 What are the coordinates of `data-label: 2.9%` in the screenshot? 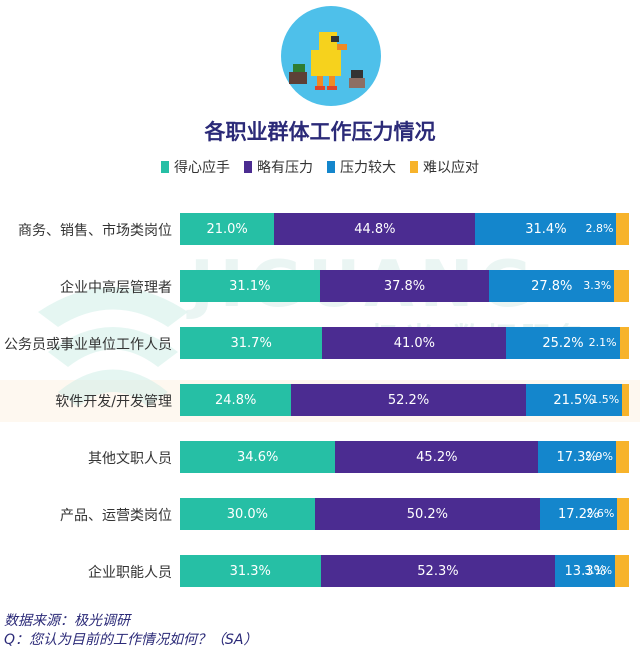 It's located at (599, 456).